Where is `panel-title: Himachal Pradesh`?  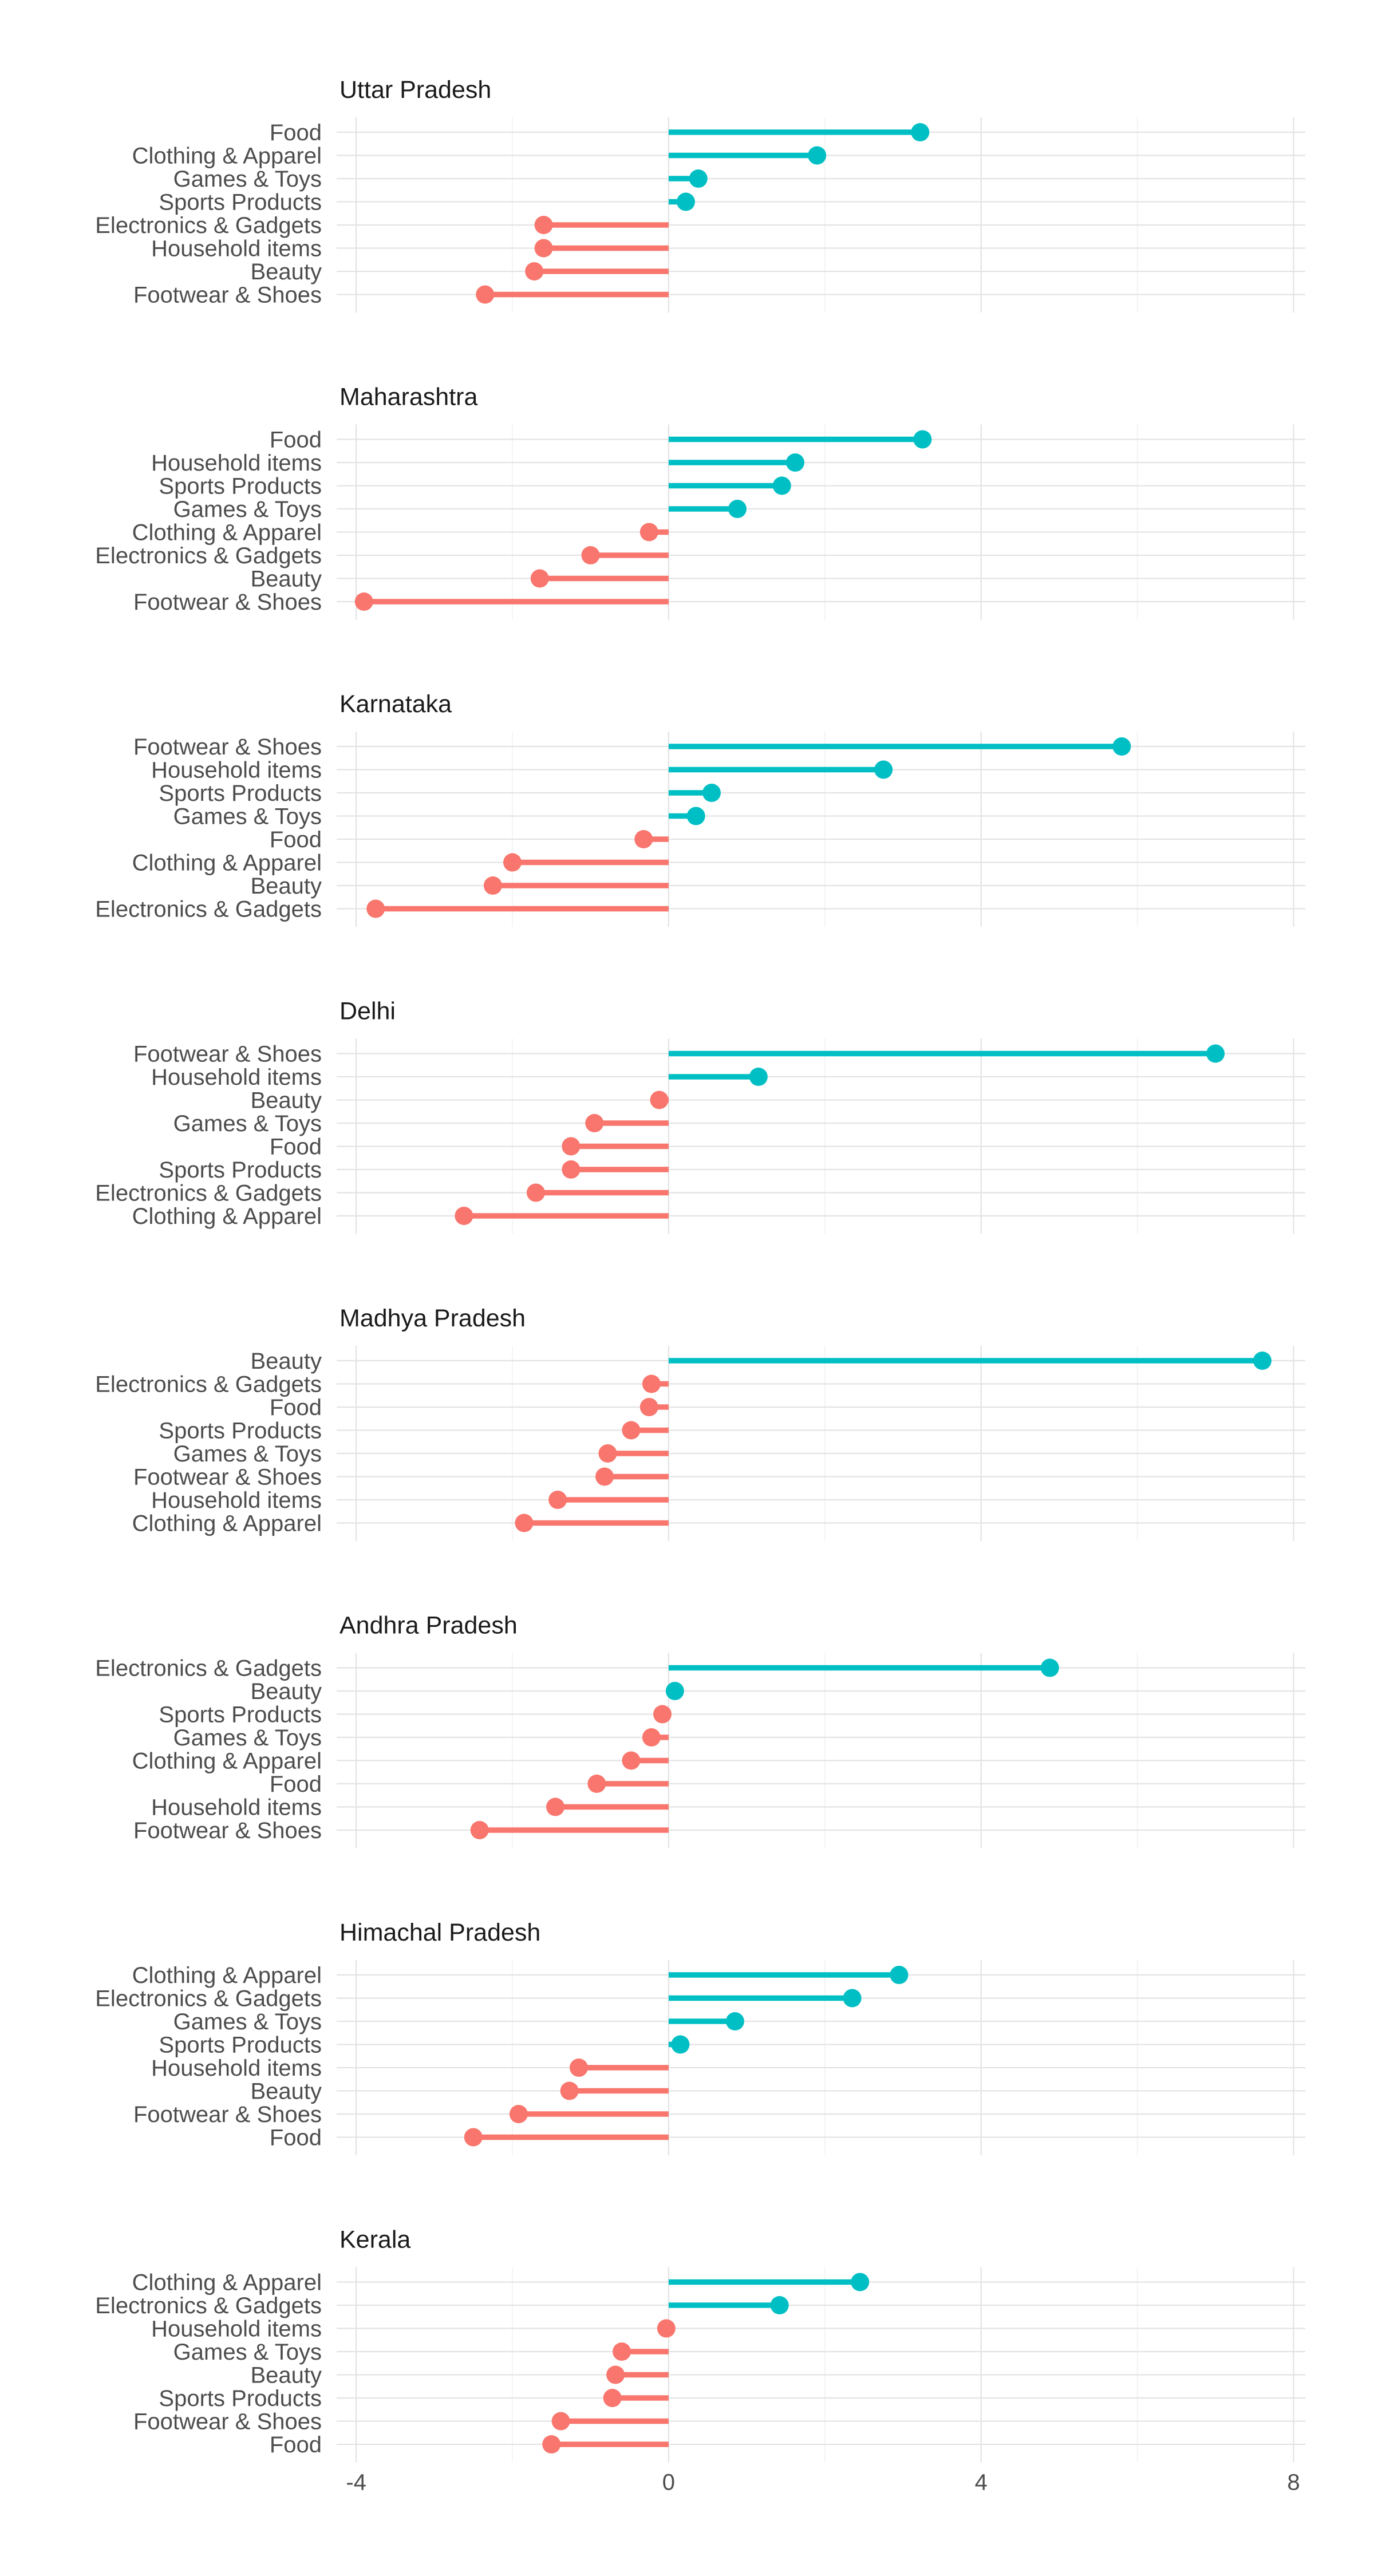
panel-title: Himachal Pradesh is located at coordinates (439, 1932).